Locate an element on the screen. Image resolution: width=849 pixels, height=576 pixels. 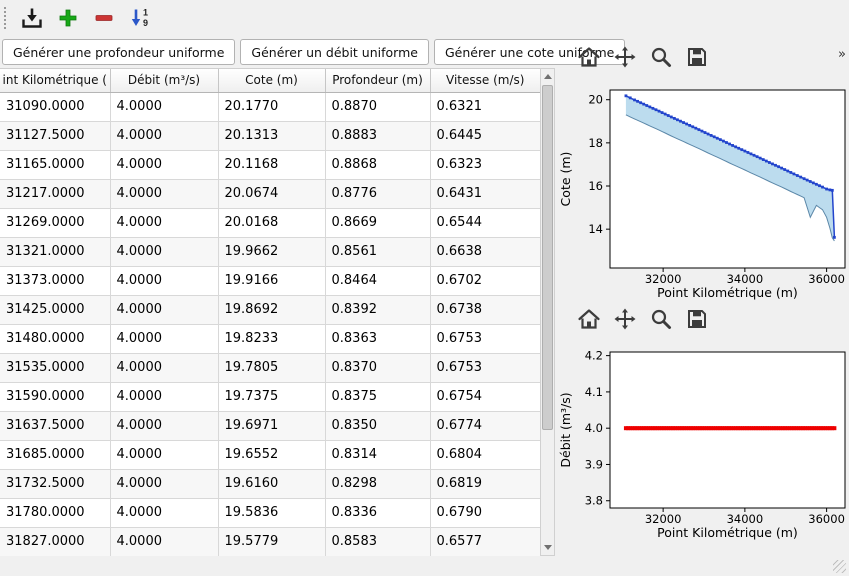
table-cell: 0.6790 is located at coordinates (485, 513).